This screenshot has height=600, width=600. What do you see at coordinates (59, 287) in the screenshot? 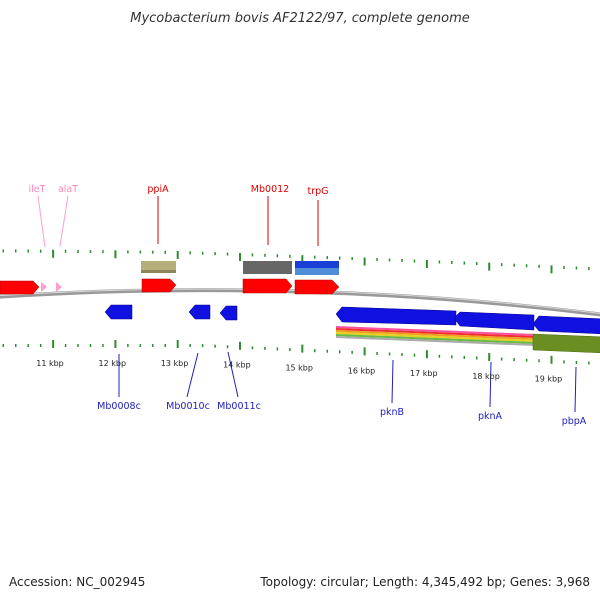
I see `alaT-trna-mark` at bounding box center [59, 287].